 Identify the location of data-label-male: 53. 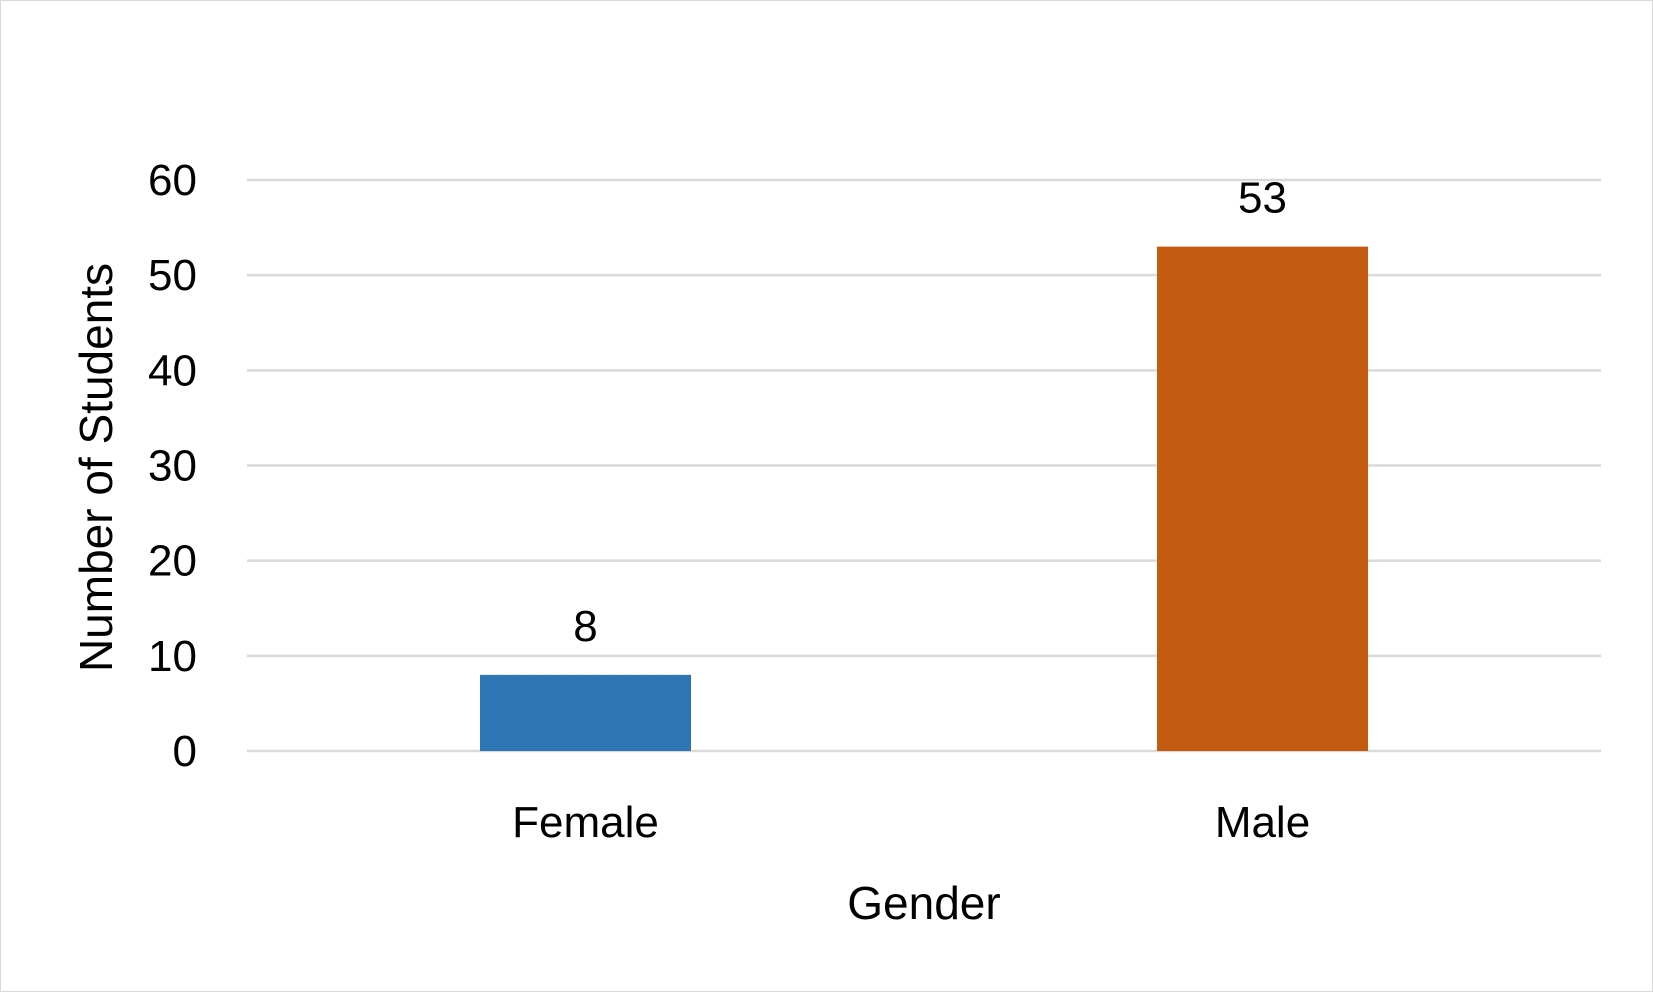
(1262, 198).